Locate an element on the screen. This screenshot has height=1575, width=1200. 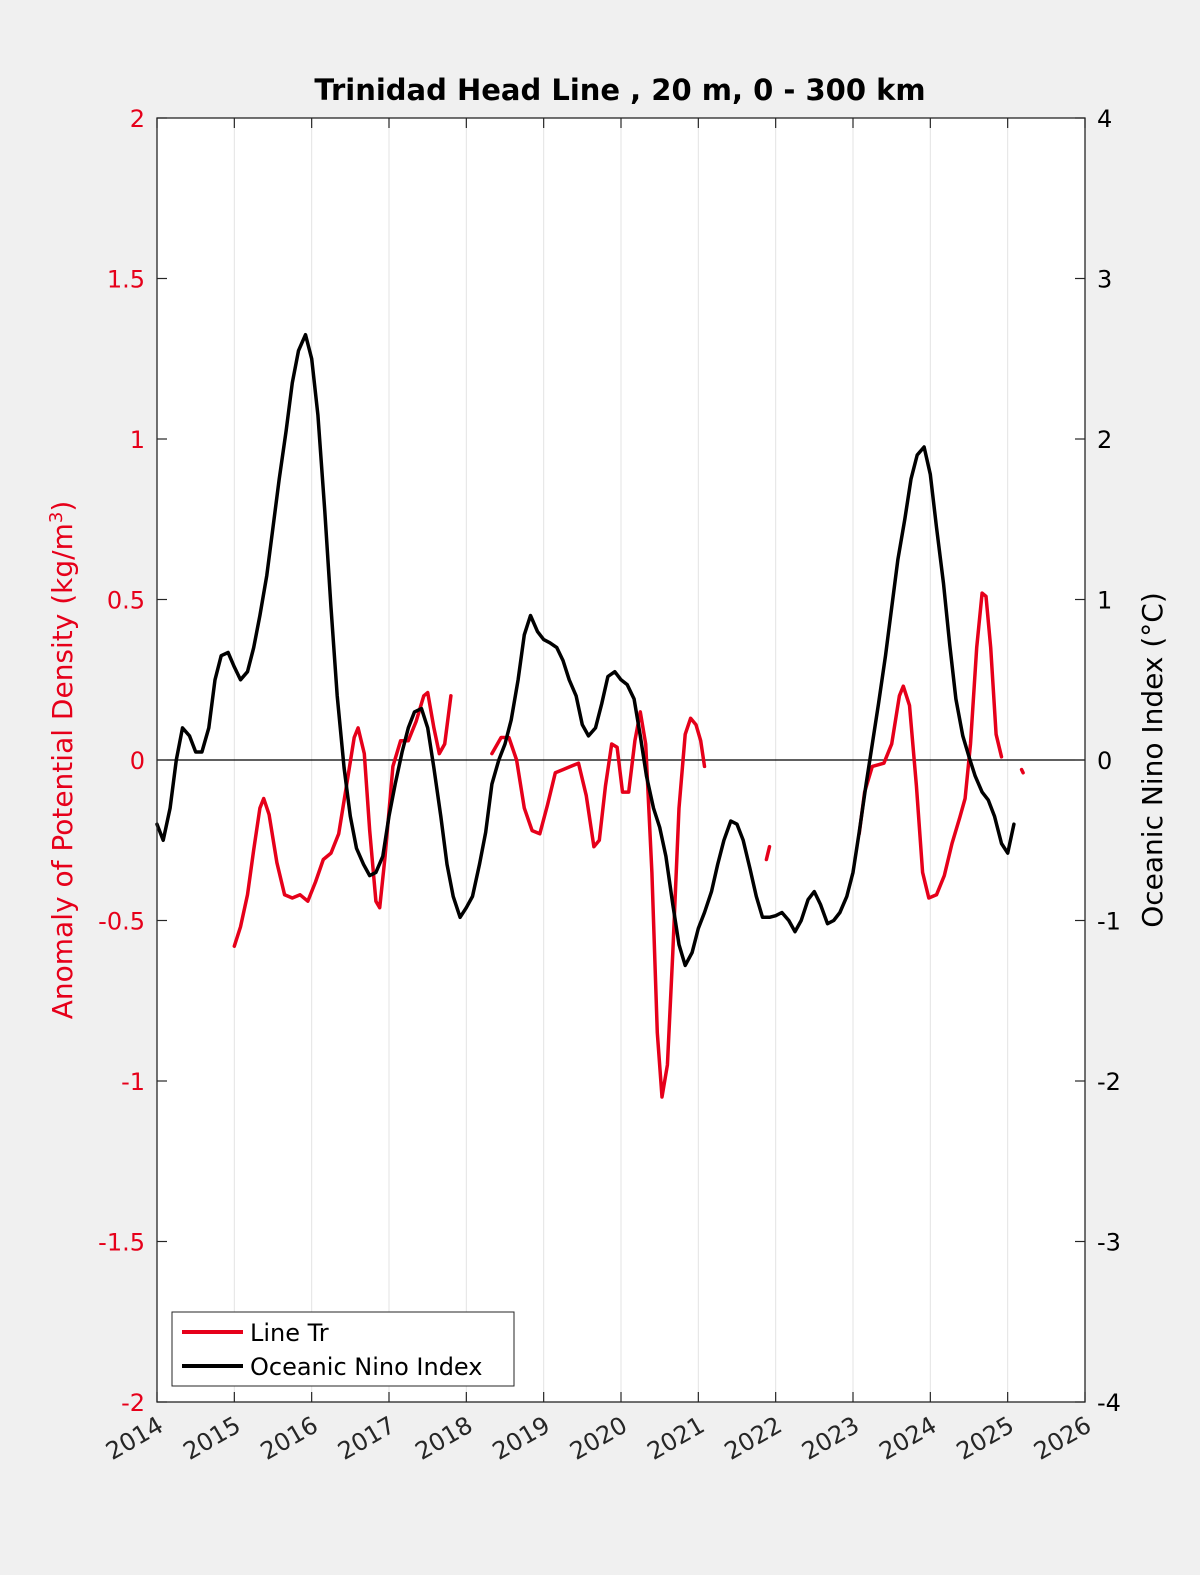
left-tick-label-0.5: 0.5 is located at coordinates (126, 601).